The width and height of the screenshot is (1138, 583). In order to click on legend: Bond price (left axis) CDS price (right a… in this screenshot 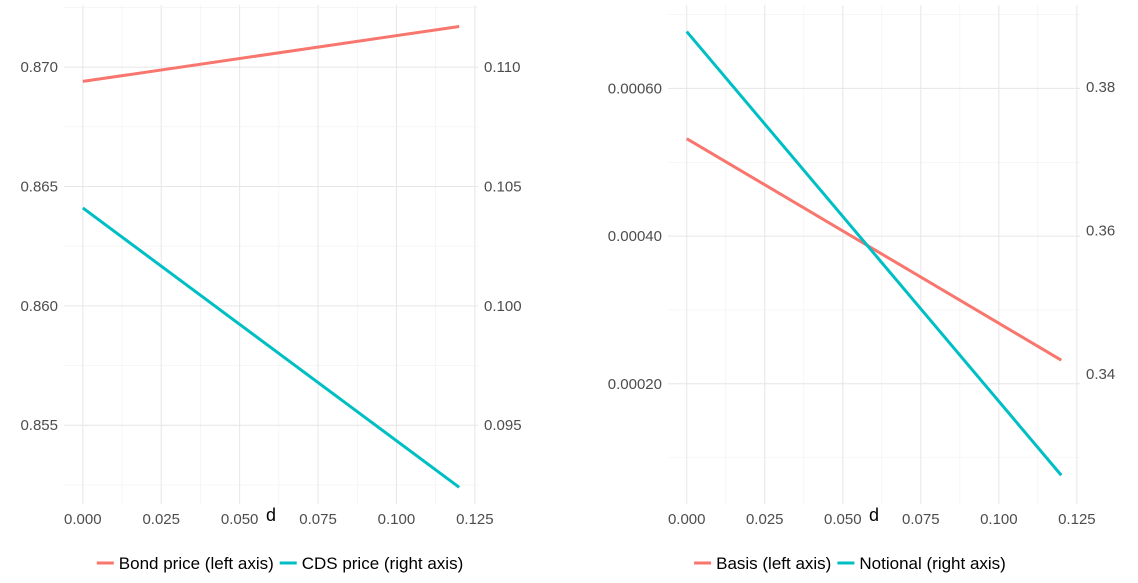, I will do `click(280, 563)`.